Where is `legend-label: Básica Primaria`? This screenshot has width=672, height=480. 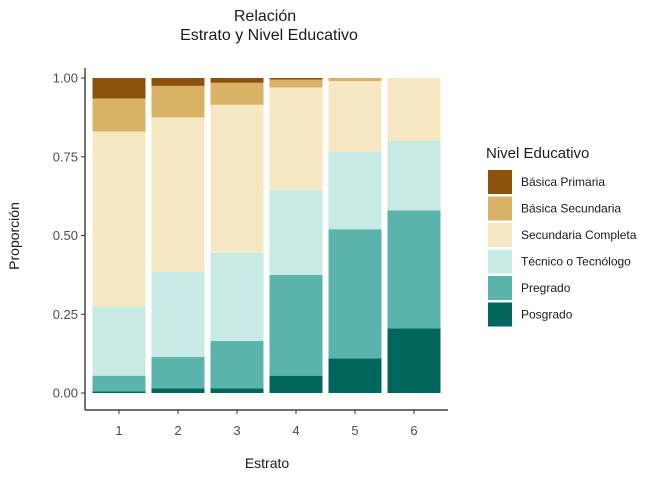
legend-label: Básica Primaria is located at coordinates (563, 182).